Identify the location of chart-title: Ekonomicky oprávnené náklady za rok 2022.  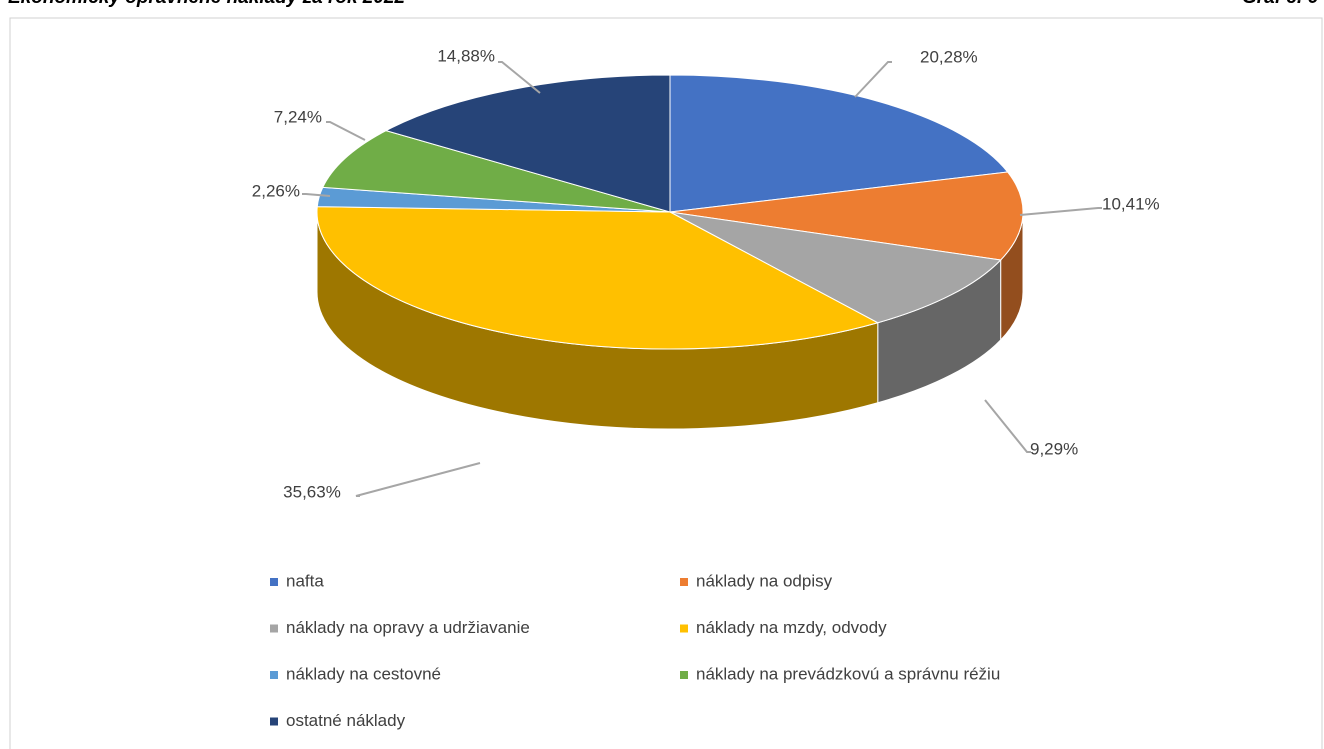
(207, 4).